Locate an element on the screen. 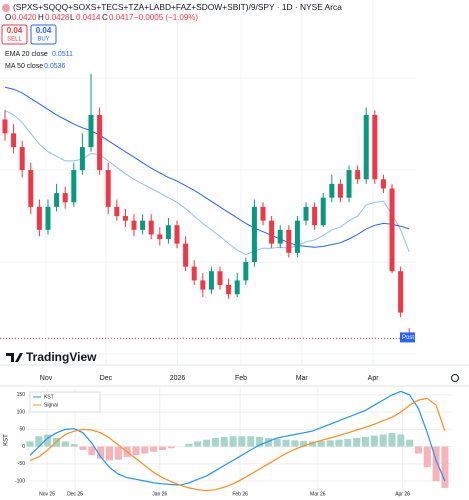  l-label: L is located at coordinates (72, 17).